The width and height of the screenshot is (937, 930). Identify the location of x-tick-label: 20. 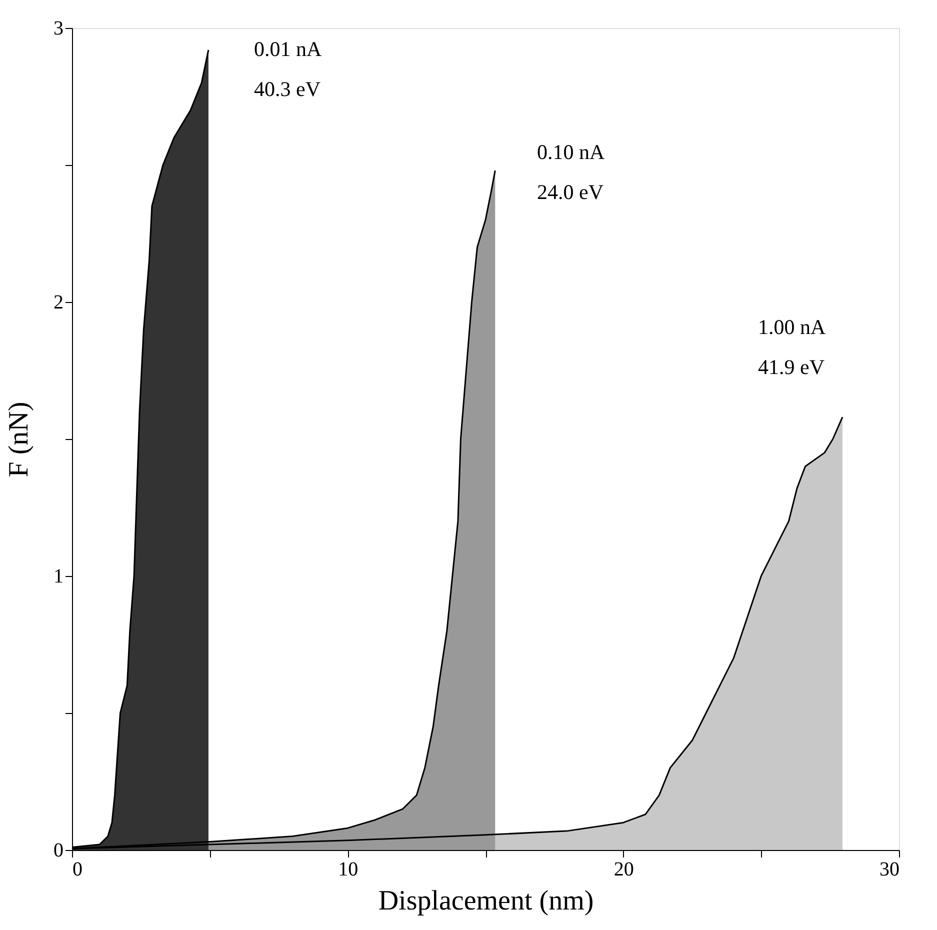
(624, 869).